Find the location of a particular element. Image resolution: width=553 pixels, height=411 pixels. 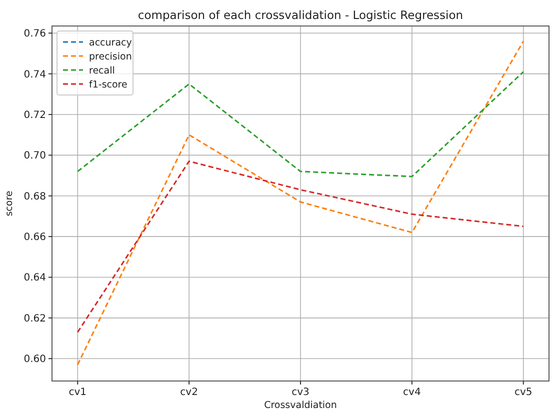

y-tick-label: 0.60 is located at coordinates (35, 360).